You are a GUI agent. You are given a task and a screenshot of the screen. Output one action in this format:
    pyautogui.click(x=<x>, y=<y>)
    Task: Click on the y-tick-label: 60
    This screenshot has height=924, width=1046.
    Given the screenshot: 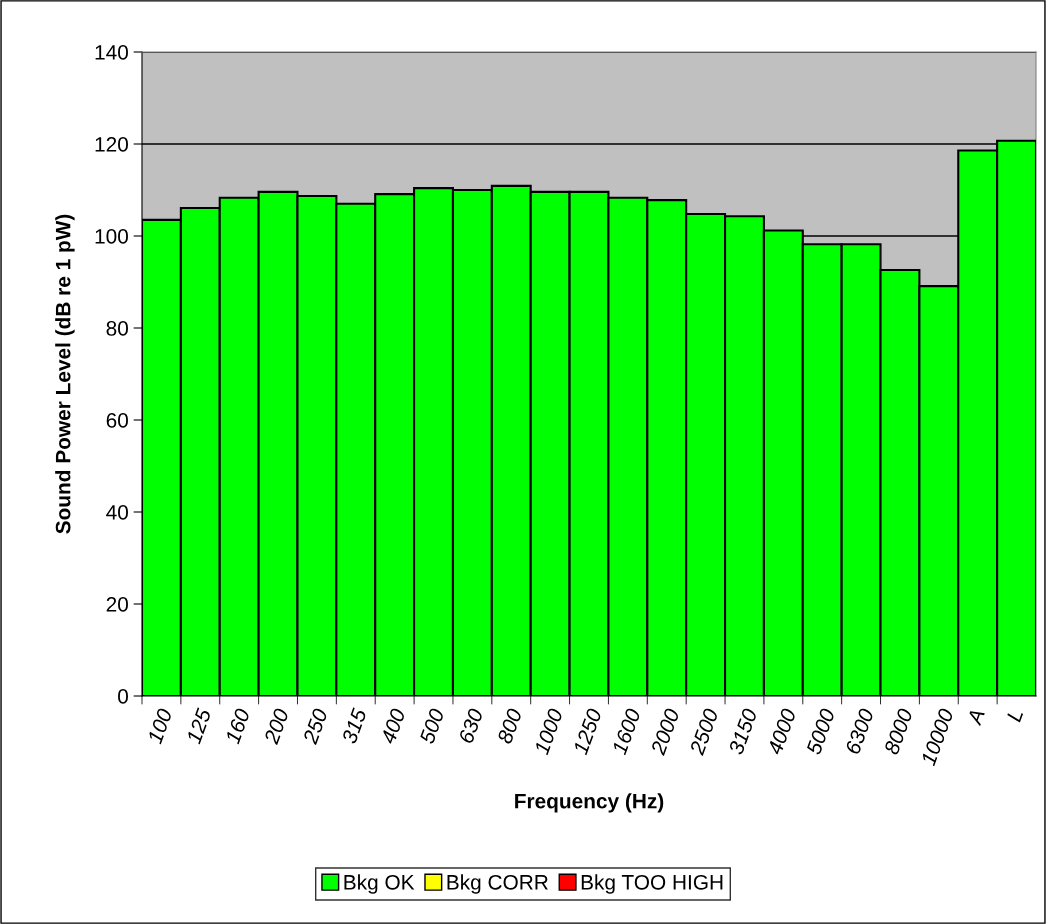 What is the action you would take?
    pyautogui.click(x=117, y=420)
    